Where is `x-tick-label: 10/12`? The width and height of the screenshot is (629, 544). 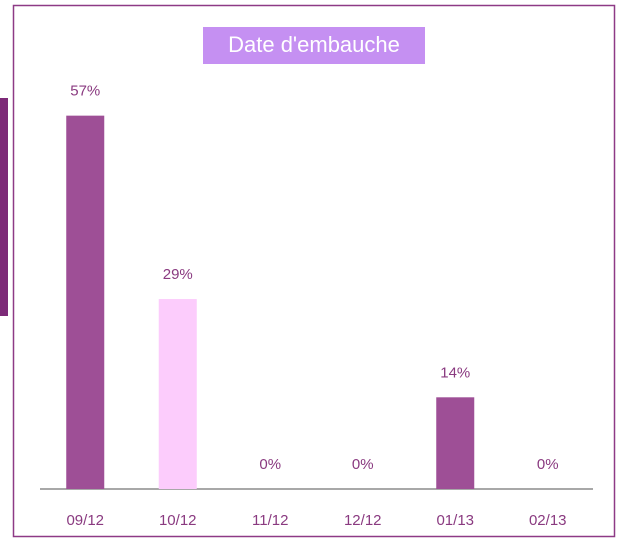
x-tick-label: 10/12 is located at coordinates (178, 520).